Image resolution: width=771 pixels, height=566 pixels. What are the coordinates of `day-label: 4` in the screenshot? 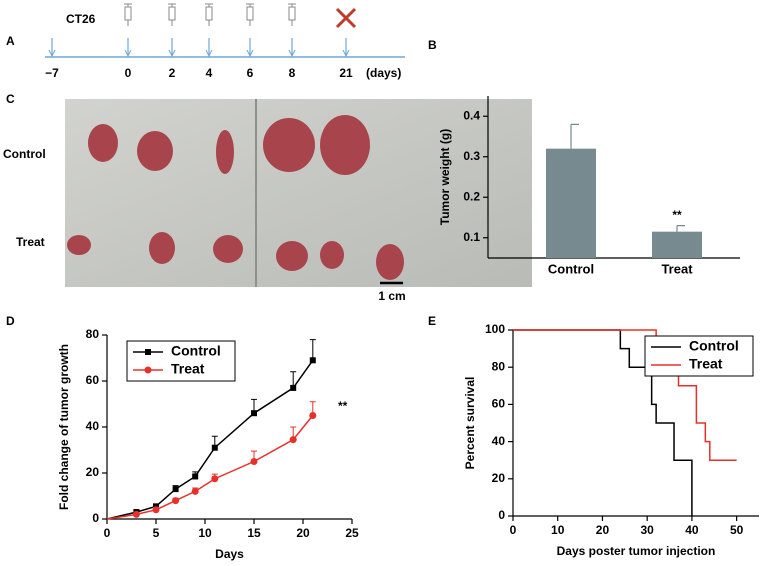 It's located at (209, 73).